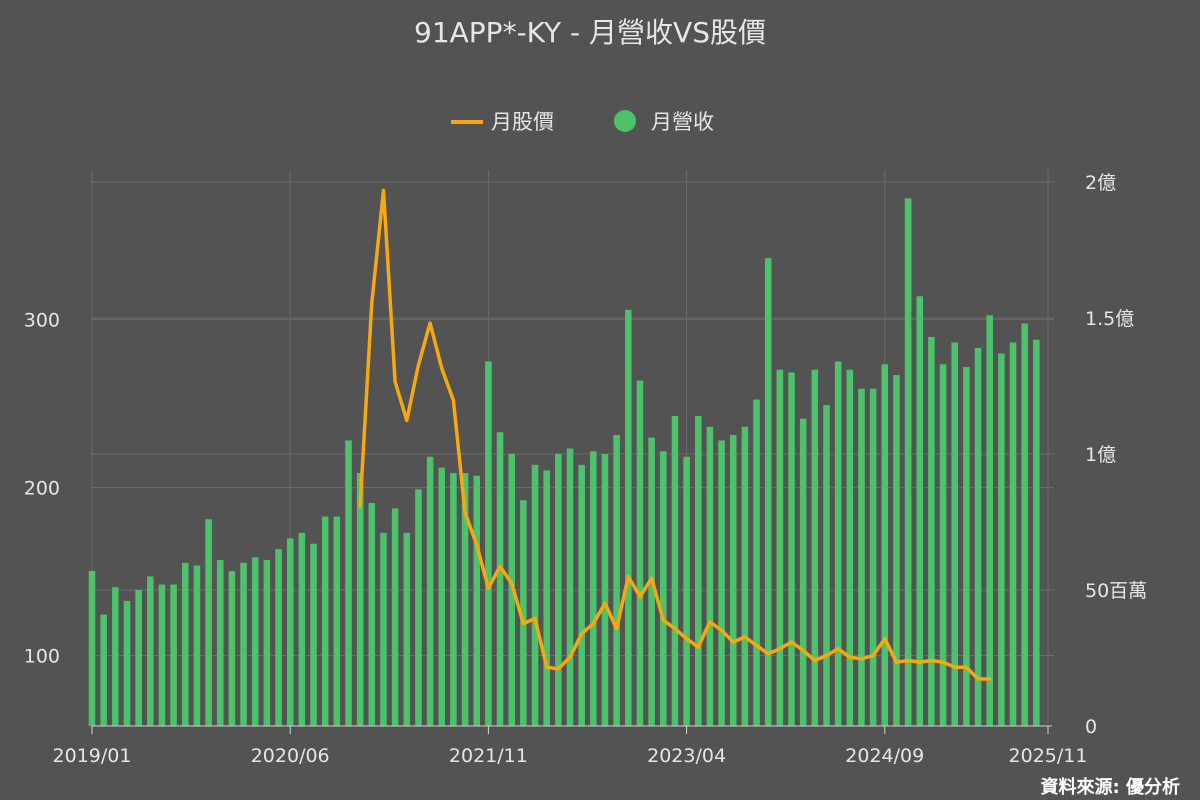 The width and height of the screenshot is (1200, 800). What do you see at coordinates (1091, 727) in the screenshot?
I see `y-right-tick-label: 0` at bounding box center [1091, 727].